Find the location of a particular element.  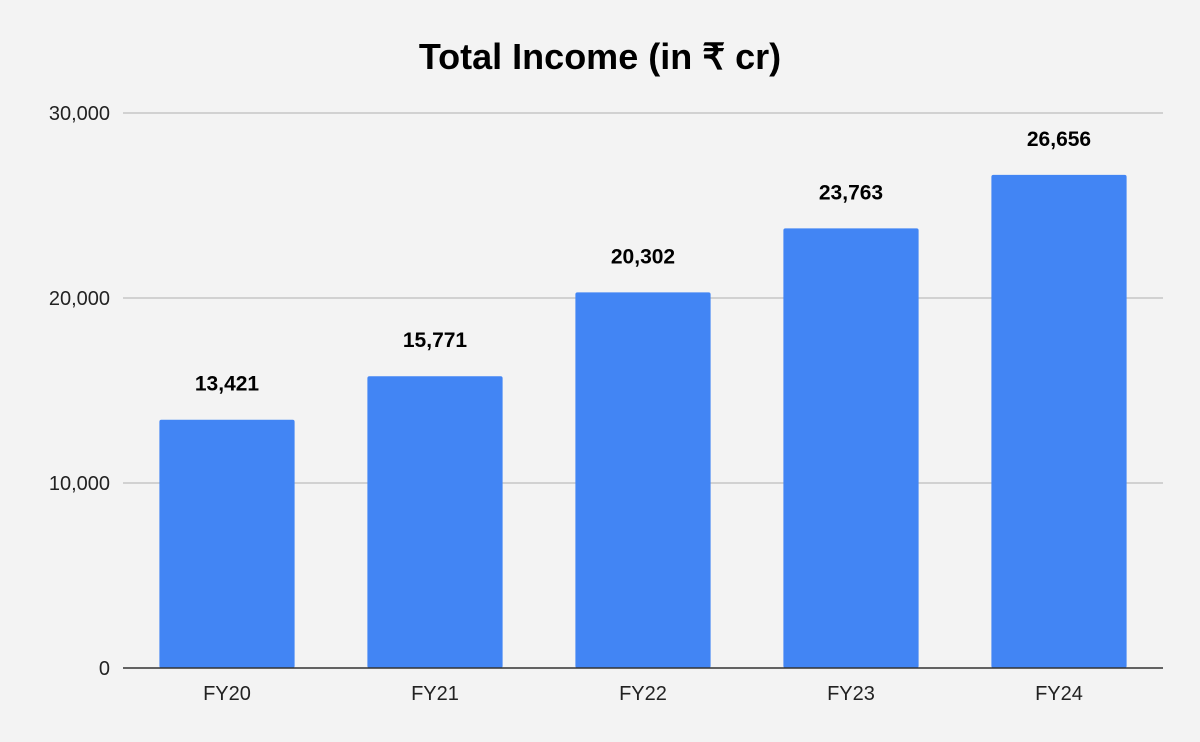

x-tick-label: FY24 is located at coordinates (1059, 694).